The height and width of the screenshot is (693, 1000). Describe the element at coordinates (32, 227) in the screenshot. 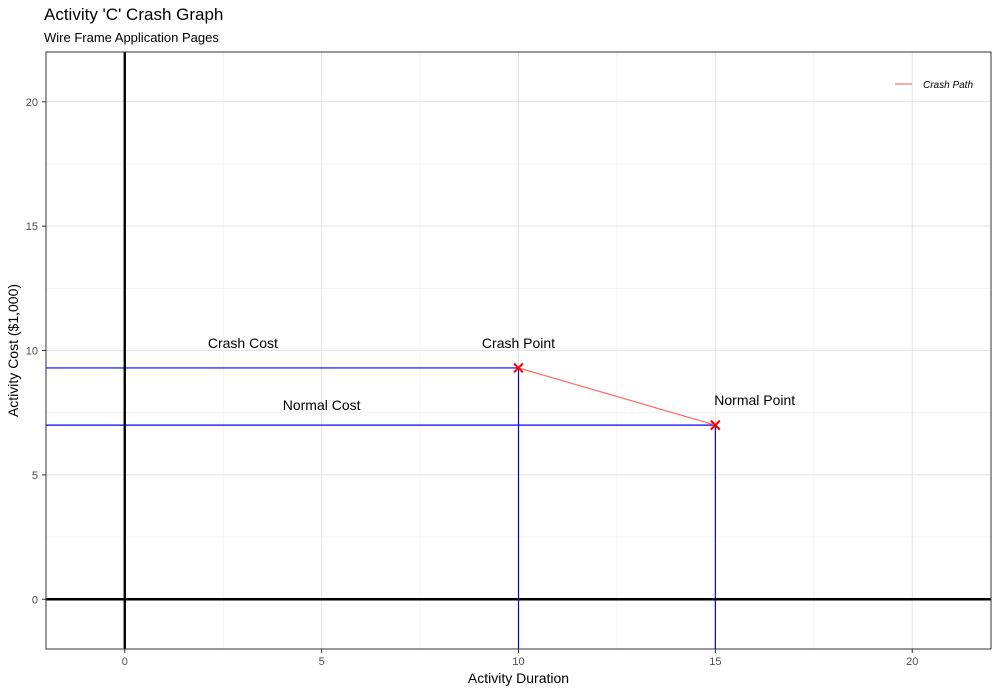

I see `y-tick-label: 15` at that location.